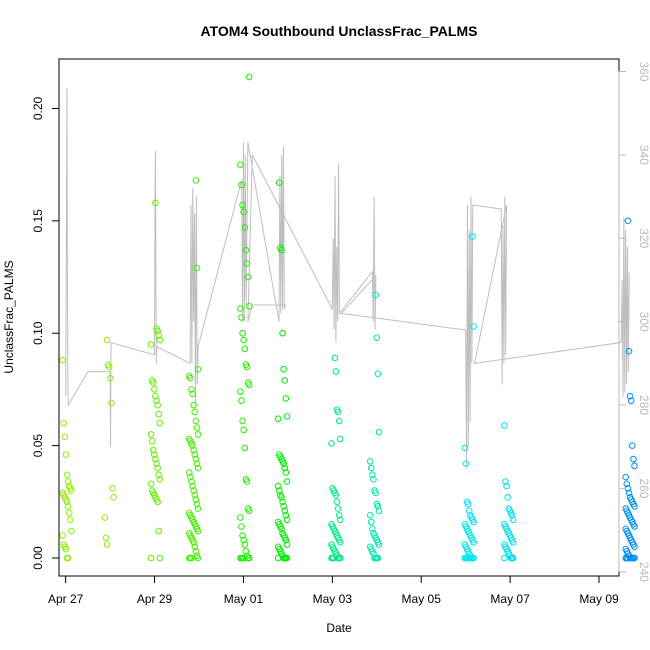  What do you see at coordinates (422, 599) in the screenshot?
I see `x-tick-label: May 05` at bounding box center [422, 599].